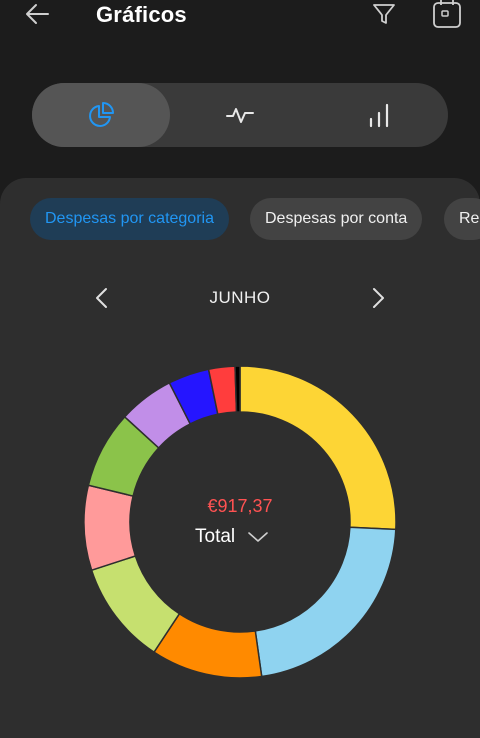 This screenshot has width=480, height=738. Describe the element at coordinates (378, 298) in the screenshot. I see `chevron-right-icon` at that location.